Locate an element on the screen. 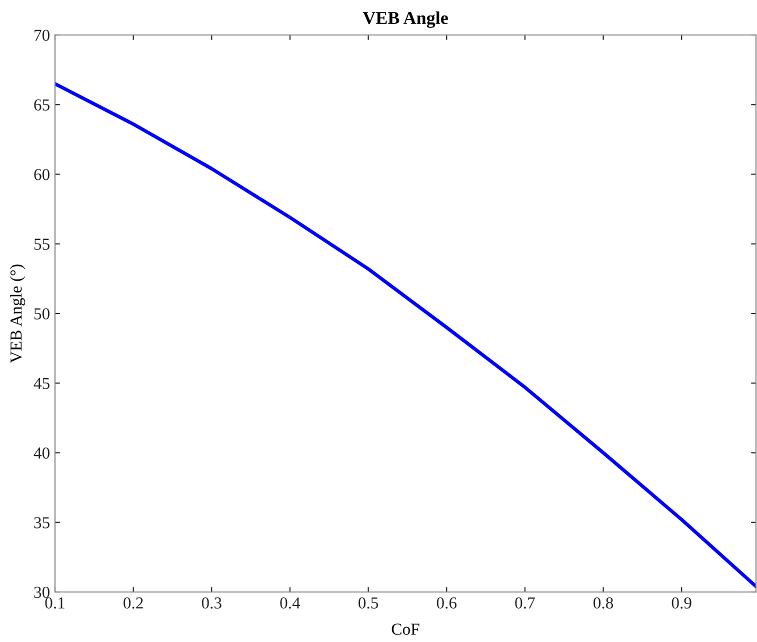 The height and width of the screenshot is (642, 757). y-tick-label: 55 is located at coordinates (42, 244).